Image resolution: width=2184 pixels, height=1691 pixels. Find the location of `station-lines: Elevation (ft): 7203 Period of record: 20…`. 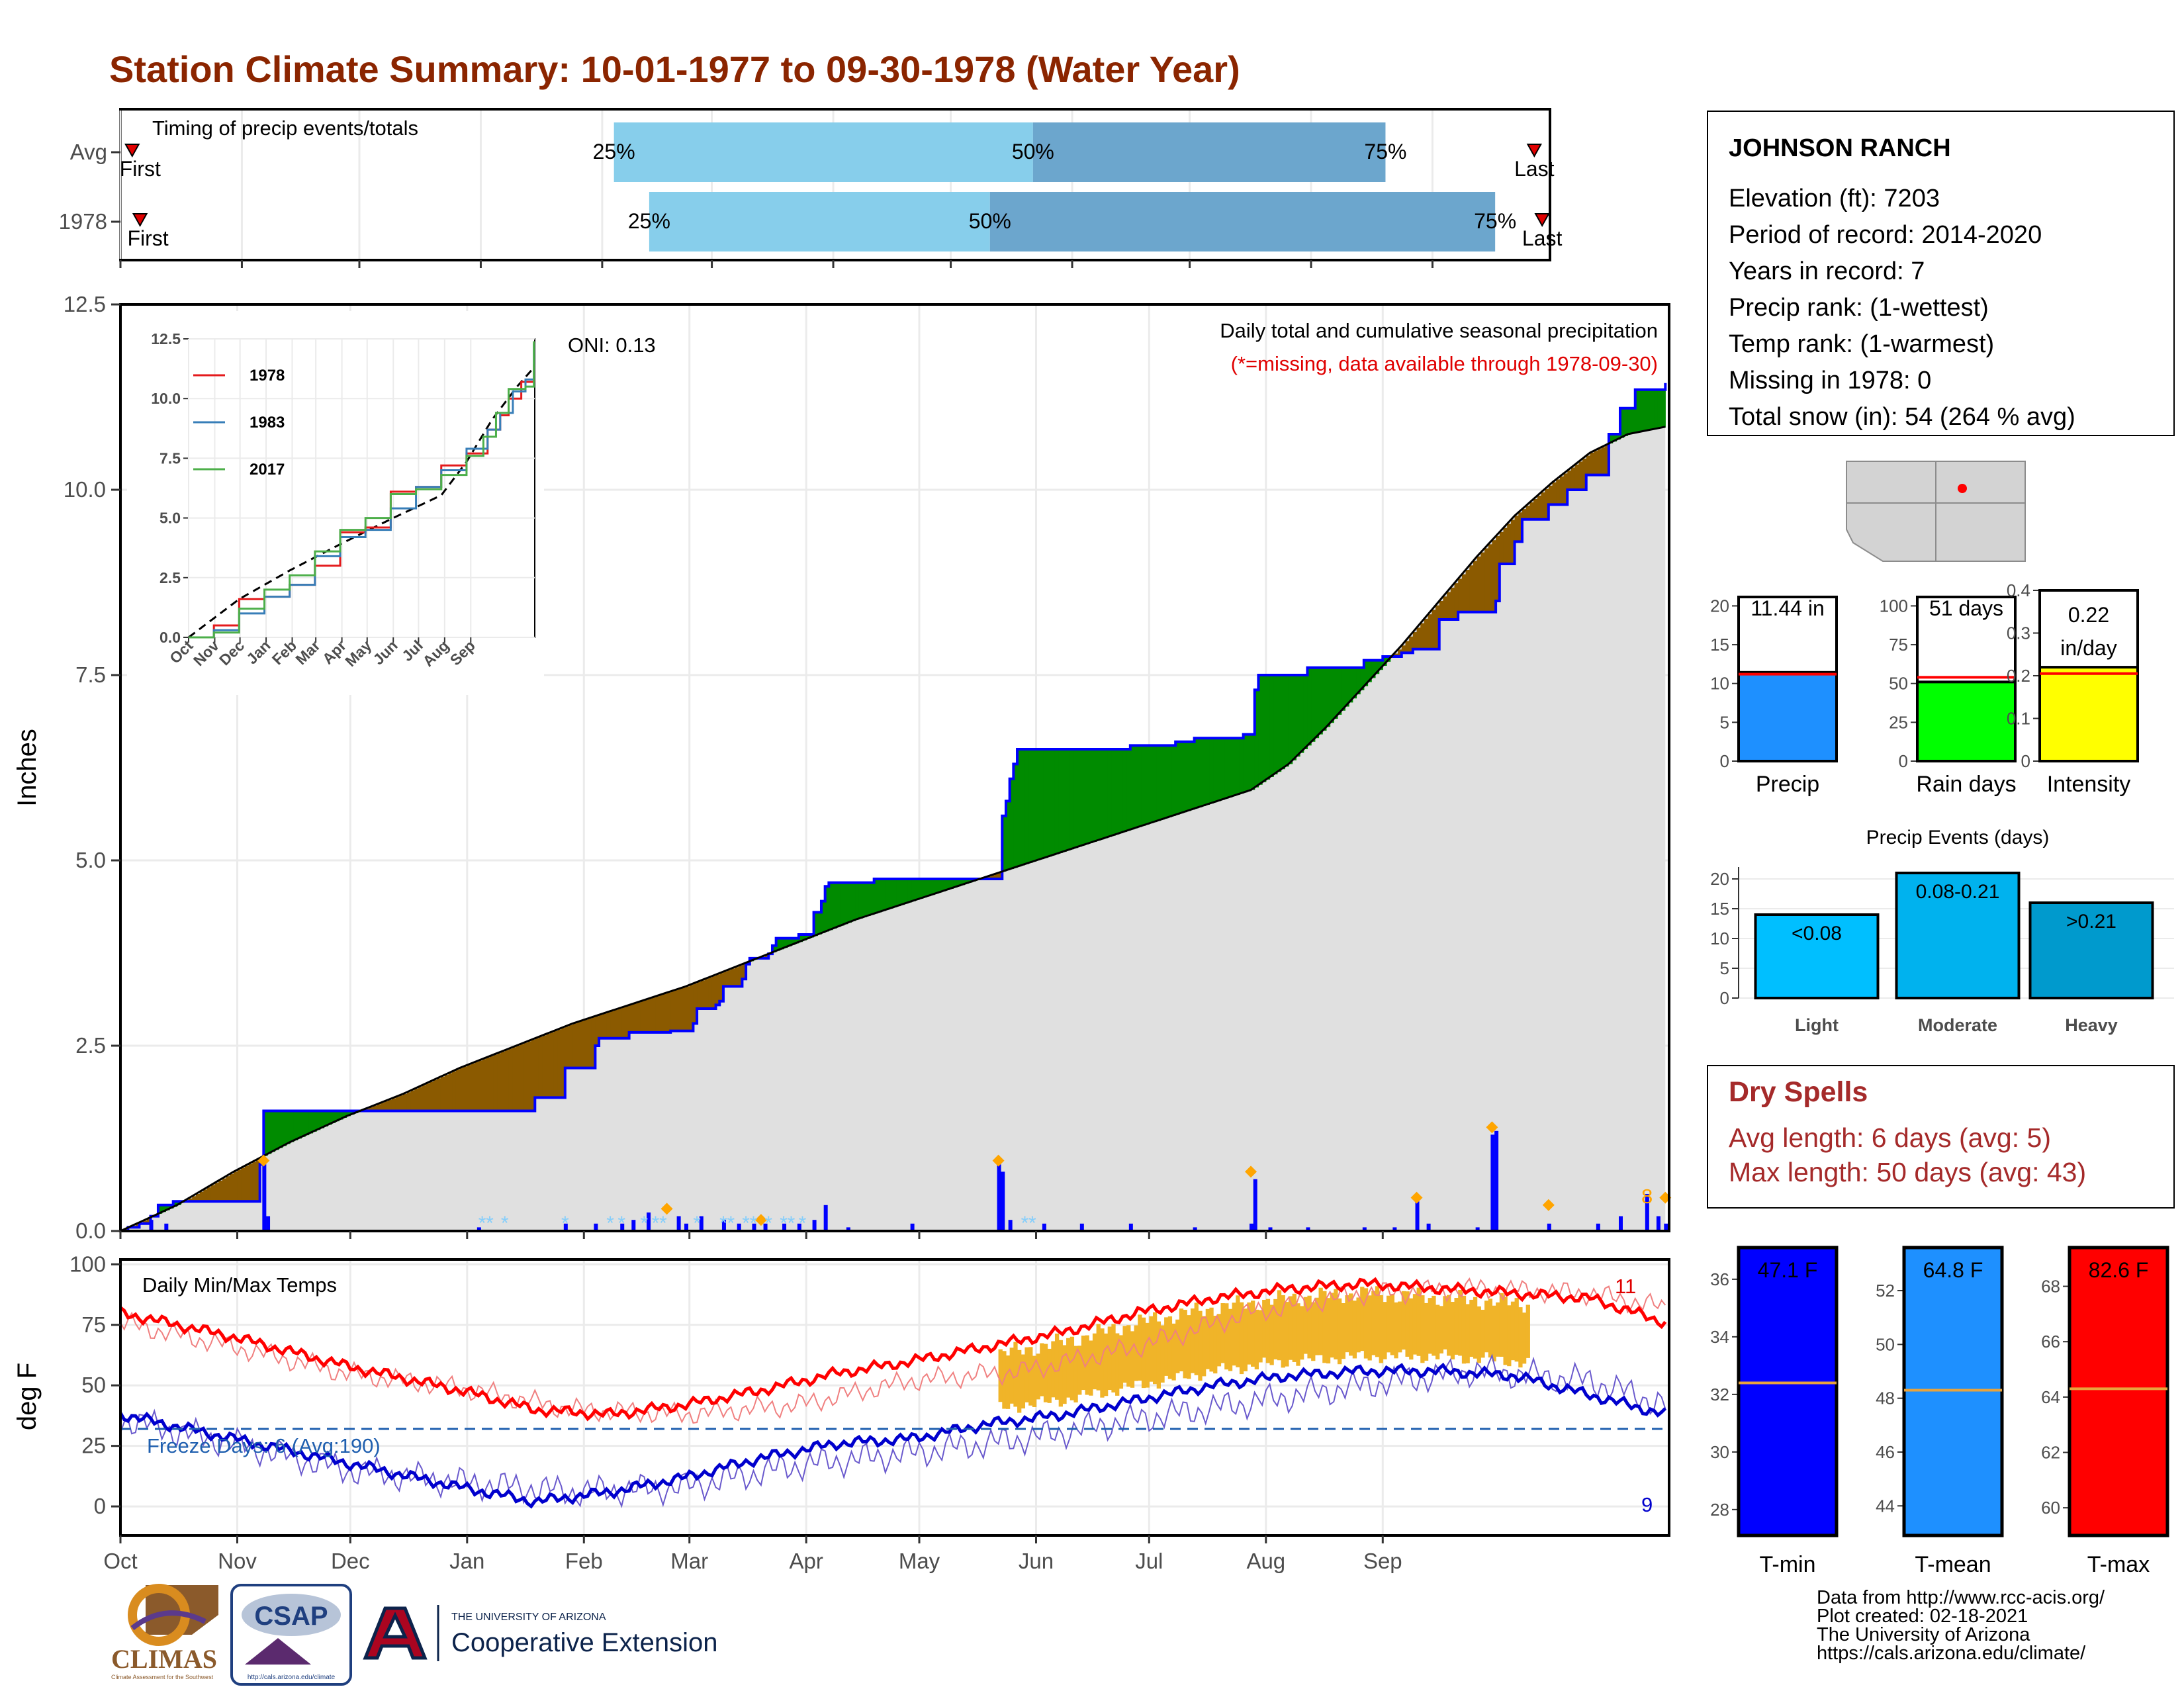

station-lines: Elevation (ft): 7203 Period of record: 20… is located at coordinates (1902, 308).